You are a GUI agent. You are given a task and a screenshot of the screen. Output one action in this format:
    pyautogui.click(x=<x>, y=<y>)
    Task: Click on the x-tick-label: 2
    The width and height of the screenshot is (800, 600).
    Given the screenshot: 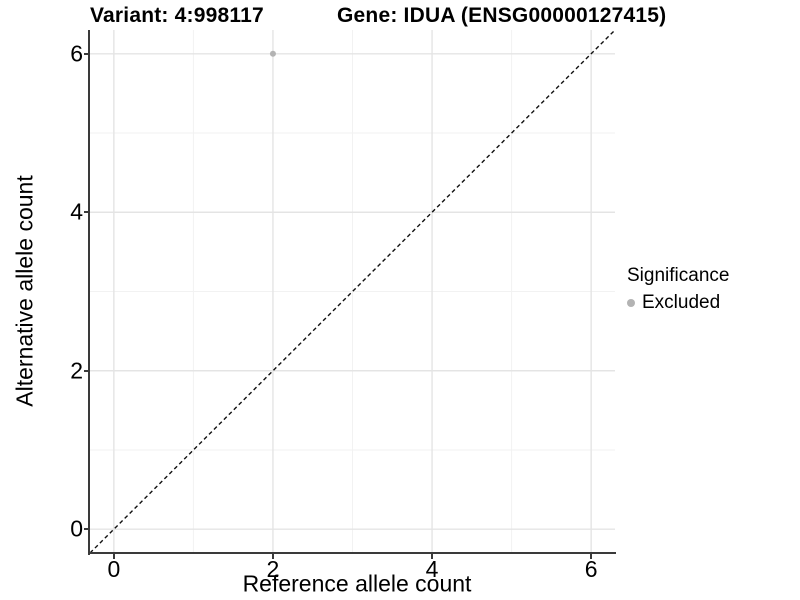 What is the action you would take?
    pyautogui.click(x=273, y=569)
    